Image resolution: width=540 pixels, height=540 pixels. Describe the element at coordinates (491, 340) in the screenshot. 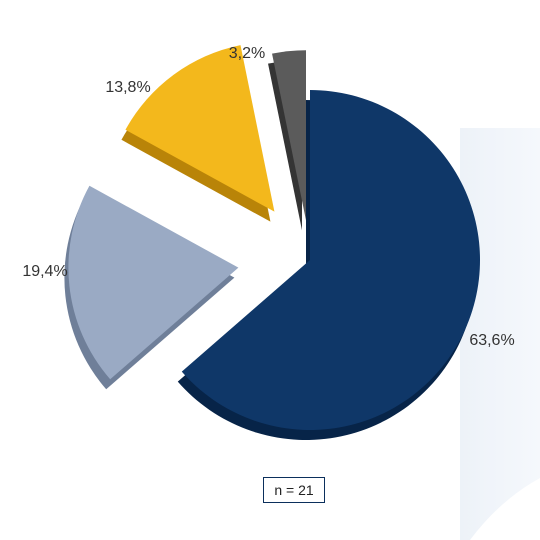

I see `slice-label: 63,6%` at that location.